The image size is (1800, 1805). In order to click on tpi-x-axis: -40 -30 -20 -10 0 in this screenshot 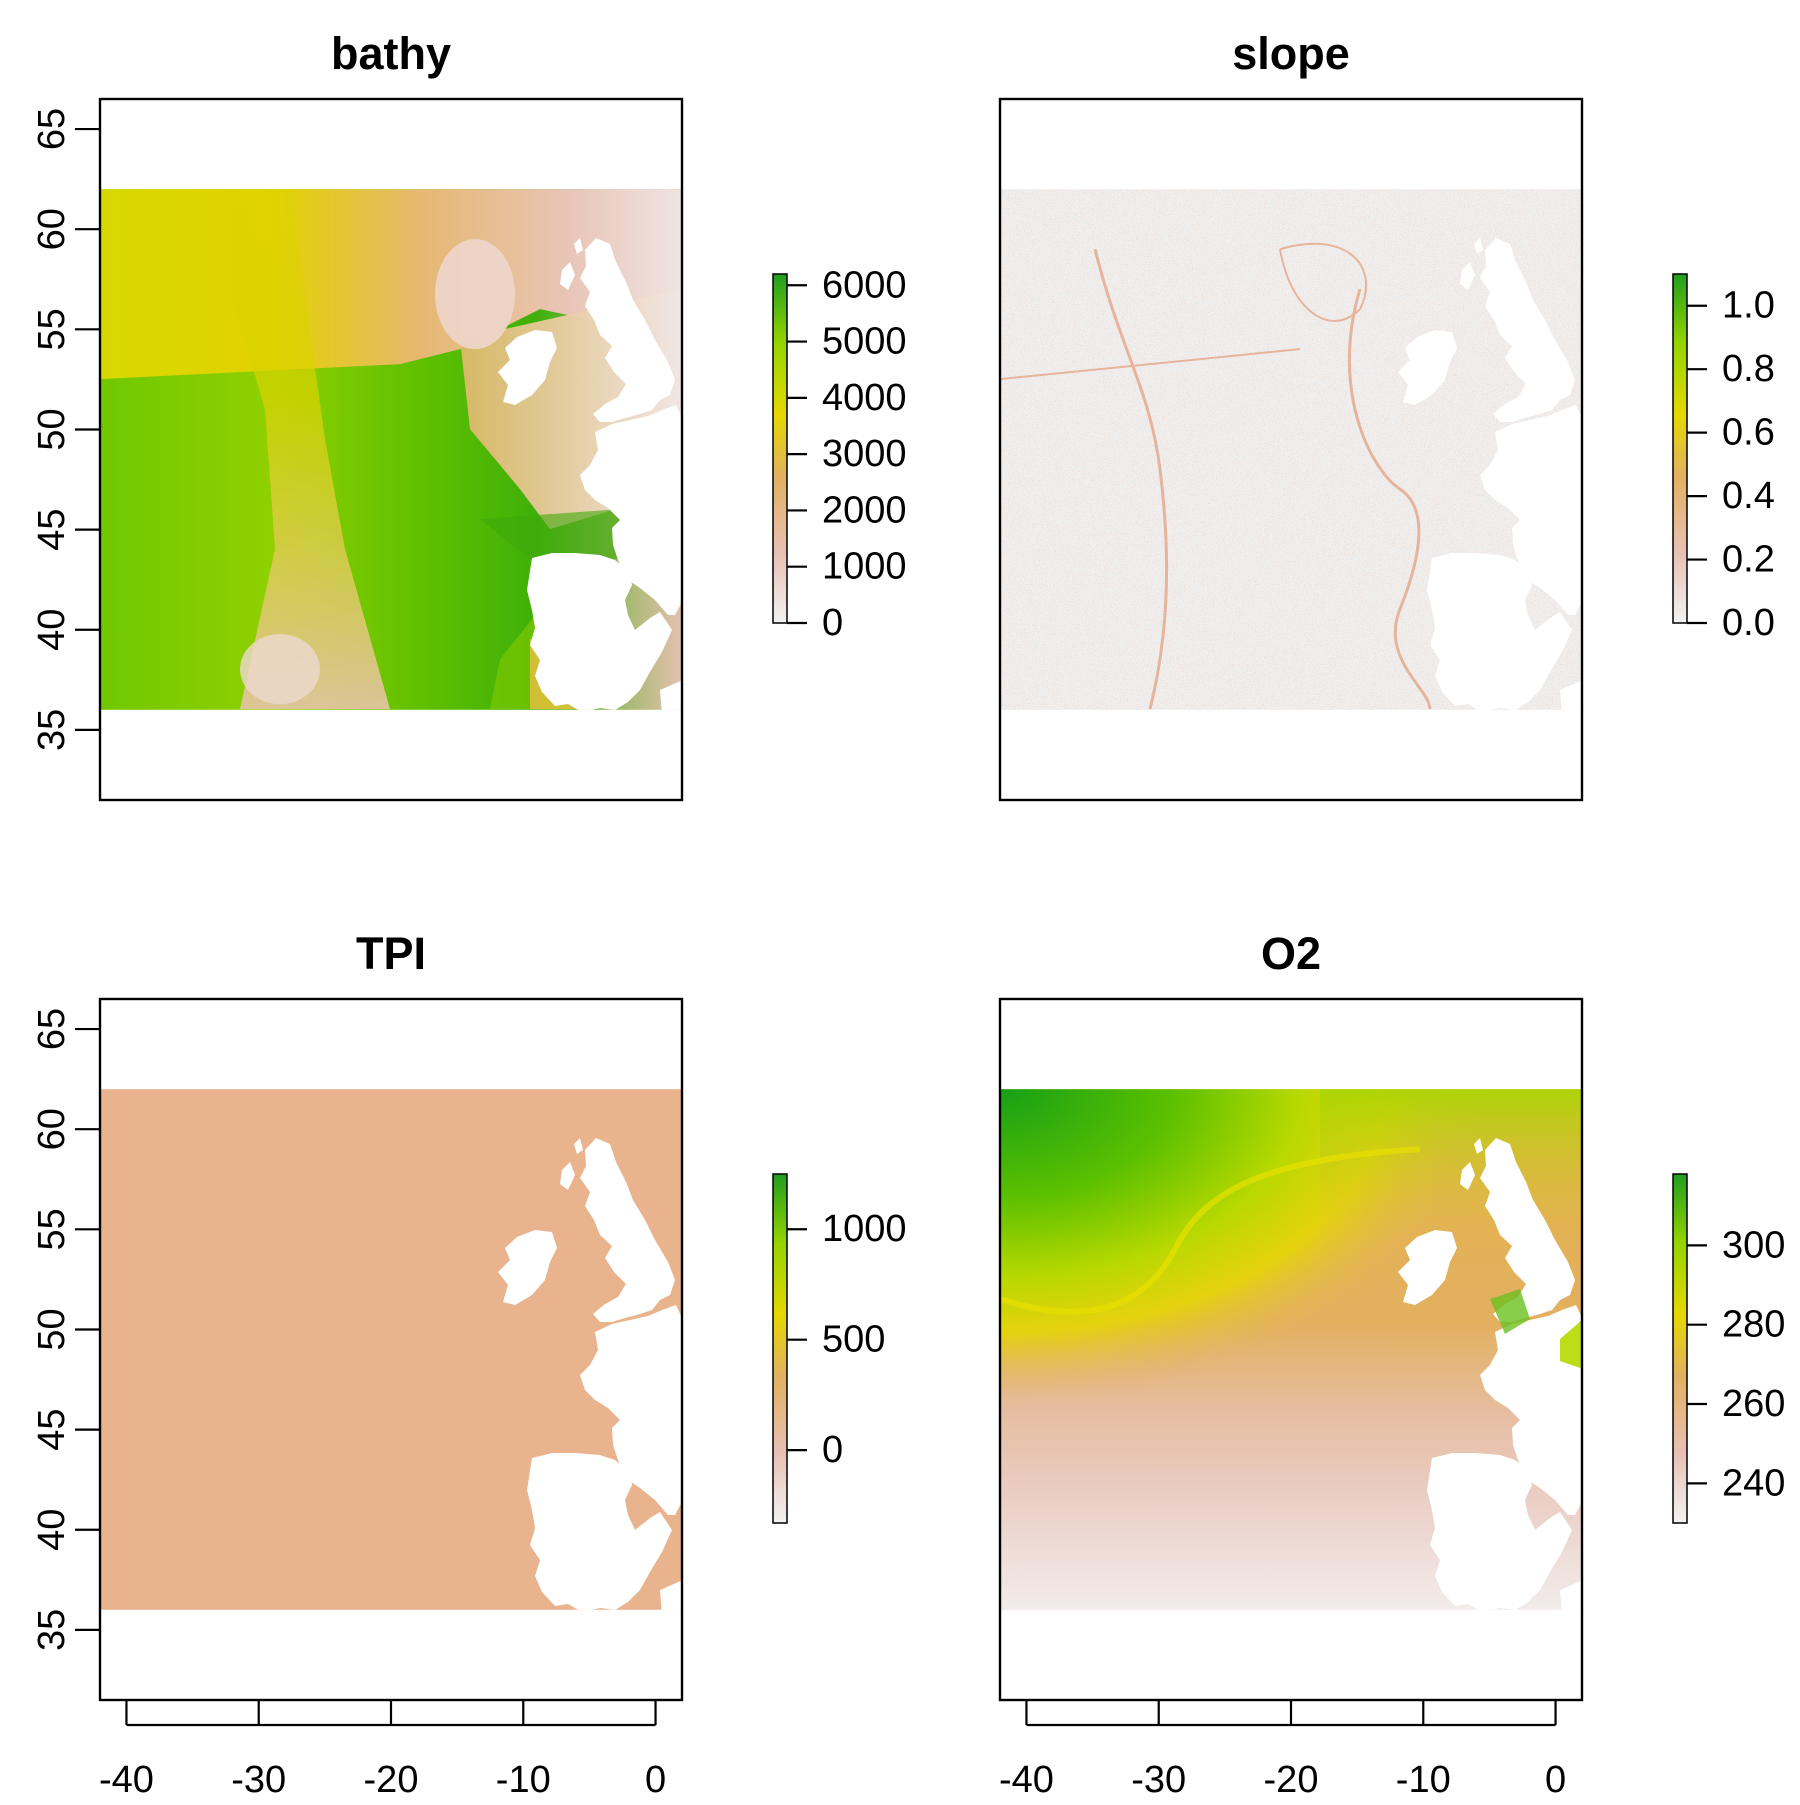, I will do `click(382, 1750)`.